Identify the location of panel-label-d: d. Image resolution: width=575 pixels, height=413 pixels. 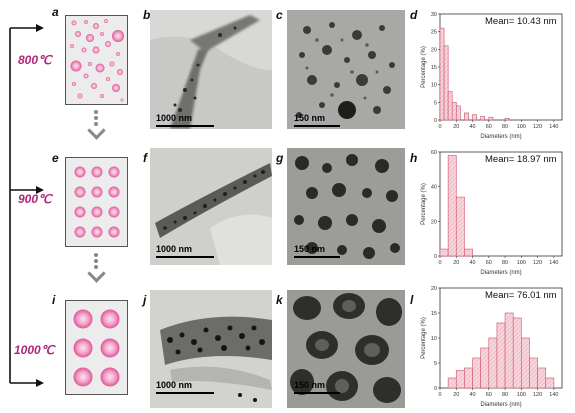
(414, 15).